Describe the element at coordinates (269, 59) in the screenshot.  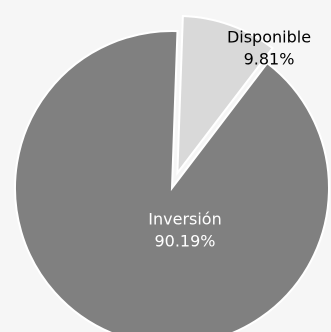
I see `value-label-disponible: 9.81%` at that location.